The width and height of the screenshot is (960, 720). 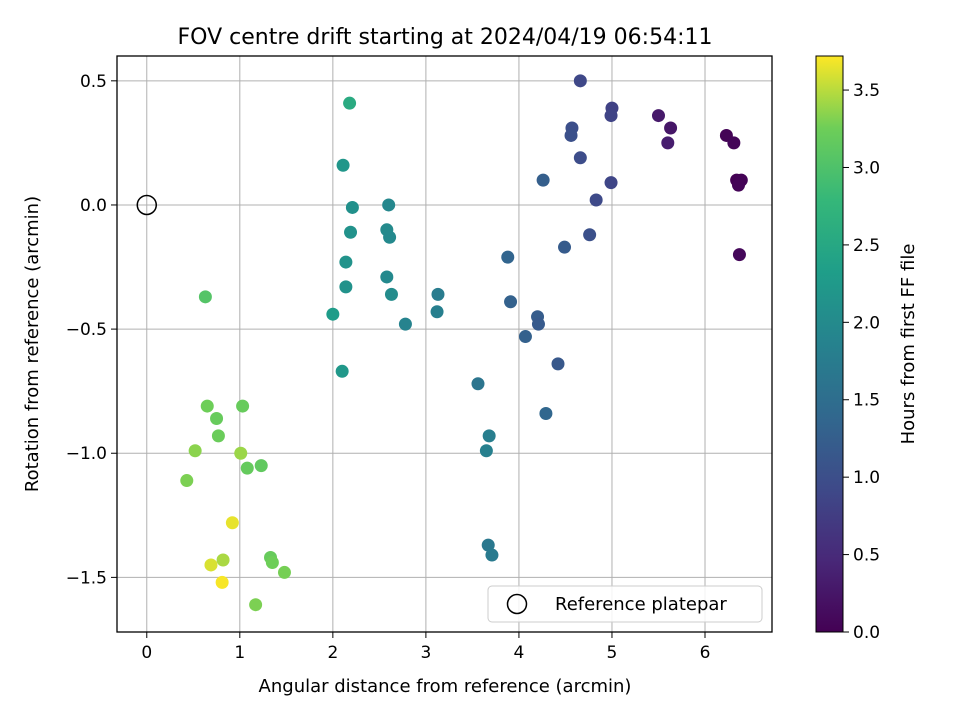 I want to click on x-tick-label: 1, so click(x=239, y=653).